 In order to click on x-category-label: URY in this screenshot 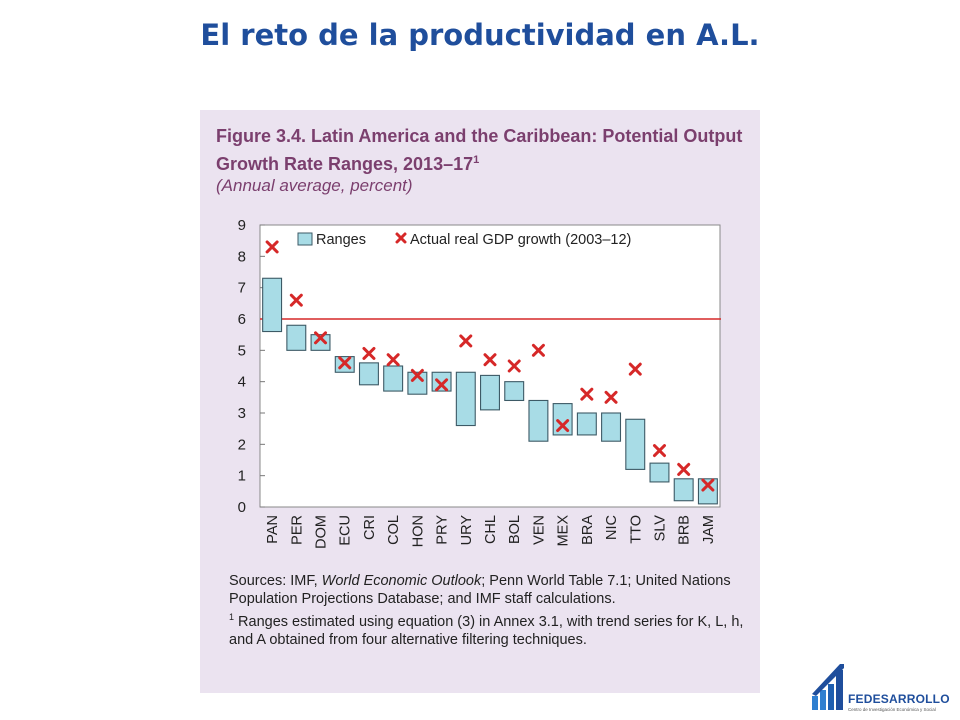, I will do `click(467, 530)`.